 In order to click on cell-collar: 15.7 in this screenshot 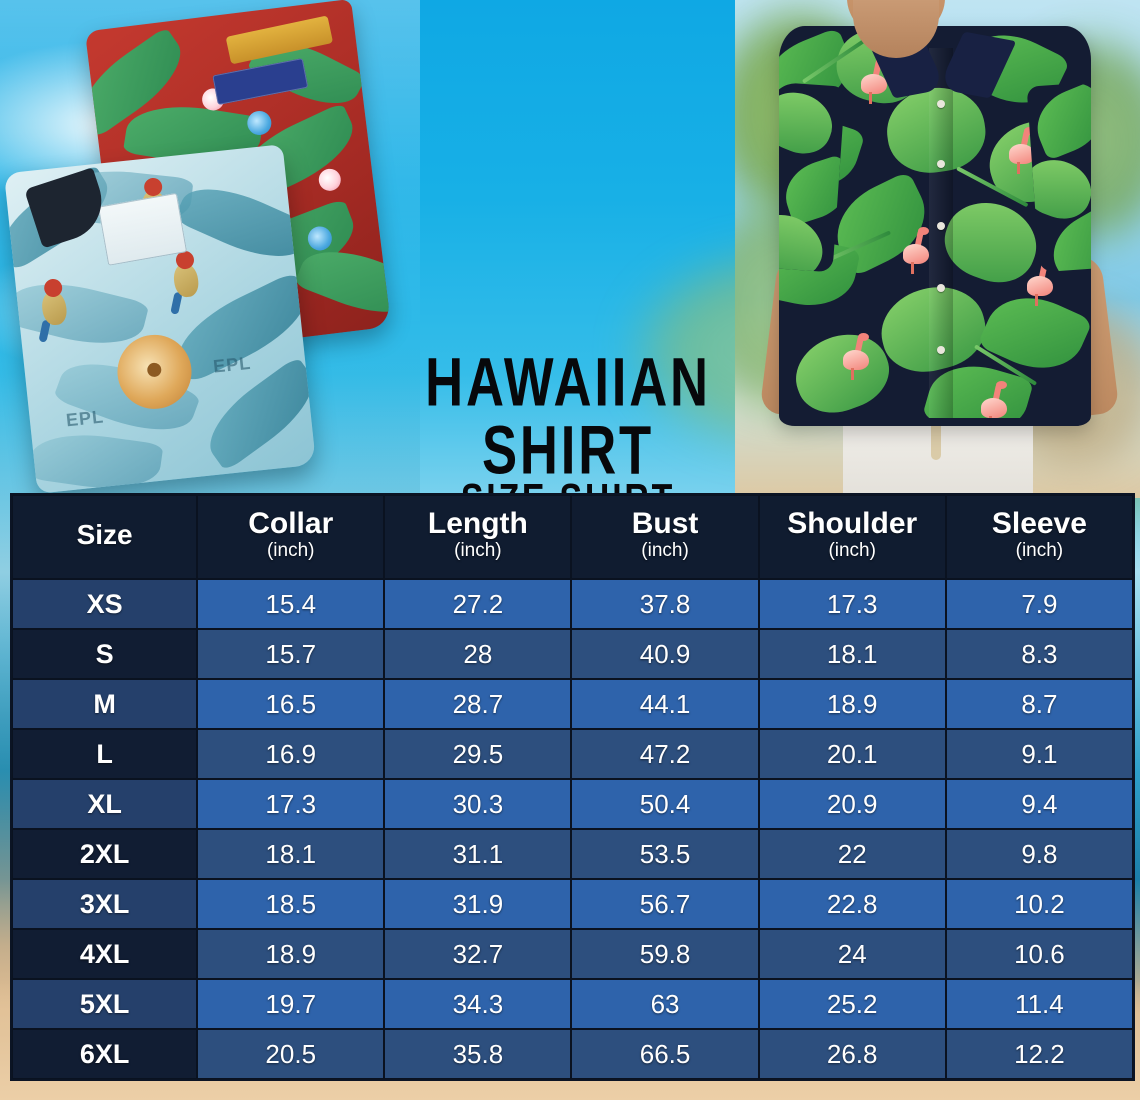, I will do `click(291, 654)`.